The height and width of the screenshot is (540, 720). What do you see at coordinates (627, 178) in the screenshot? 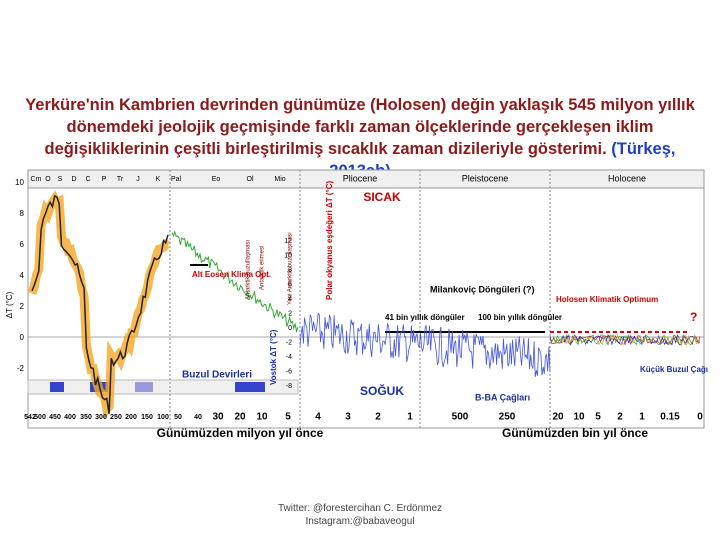
I see `period-label: Holocene` at bounding box center [627, 178].